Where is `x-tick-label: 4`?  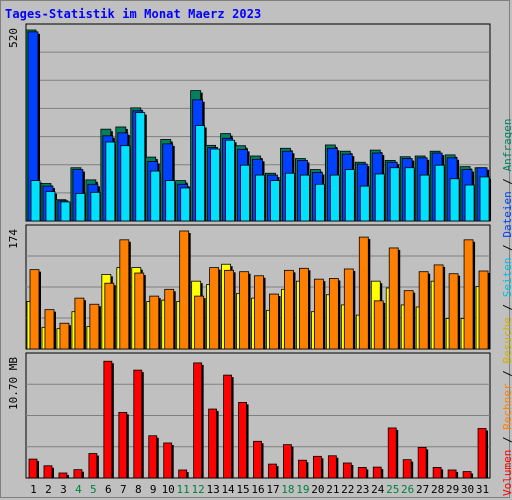
x-tick-label: 4 is located at coordinates (78, 489).